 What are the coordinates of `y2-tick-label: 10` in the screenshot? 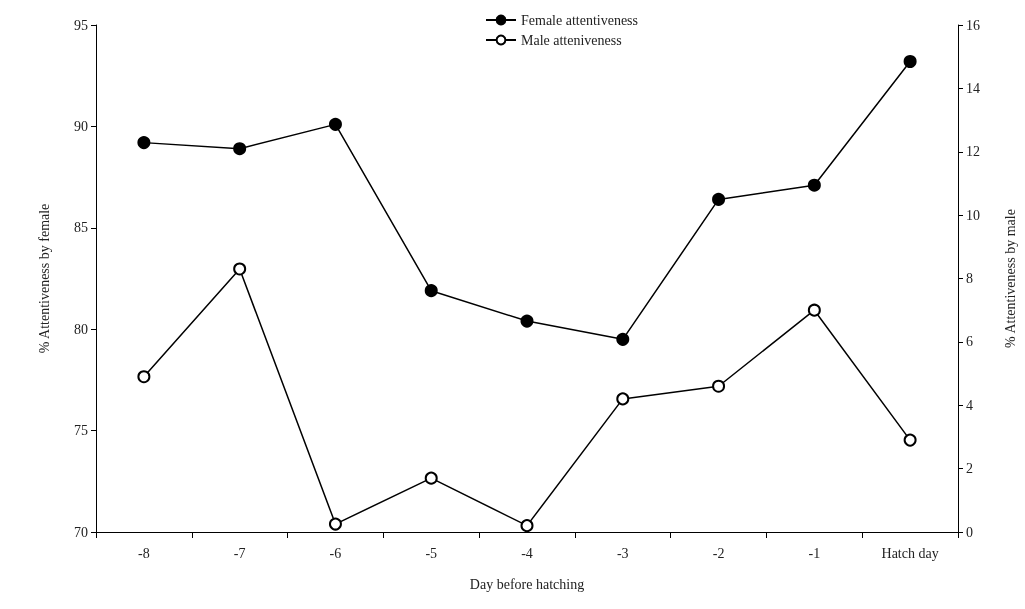 It's located at (973, 215).